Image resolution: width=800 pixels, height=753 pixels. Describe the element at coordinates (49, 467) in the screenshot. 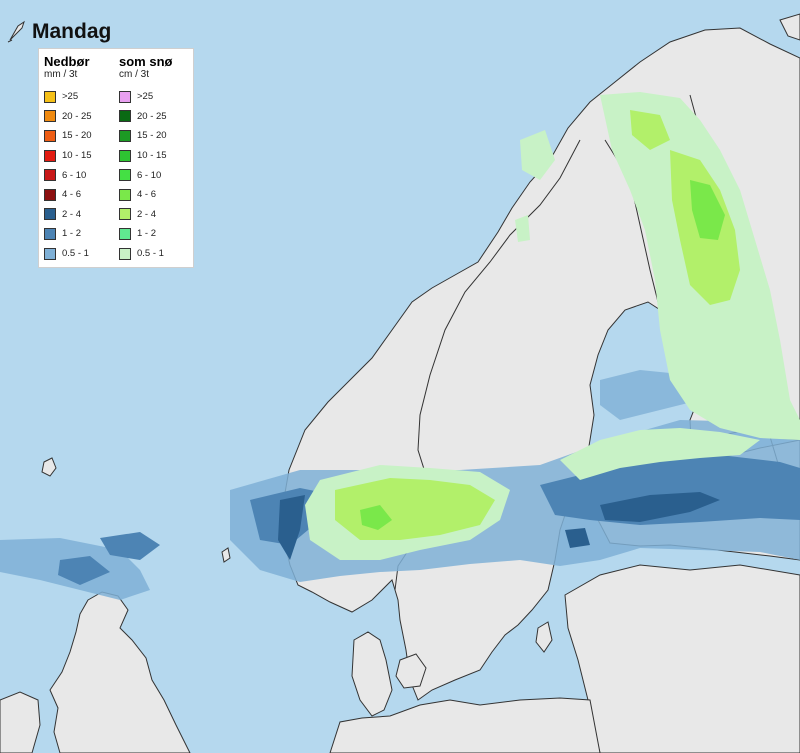

I see `land-faroe` at that location.